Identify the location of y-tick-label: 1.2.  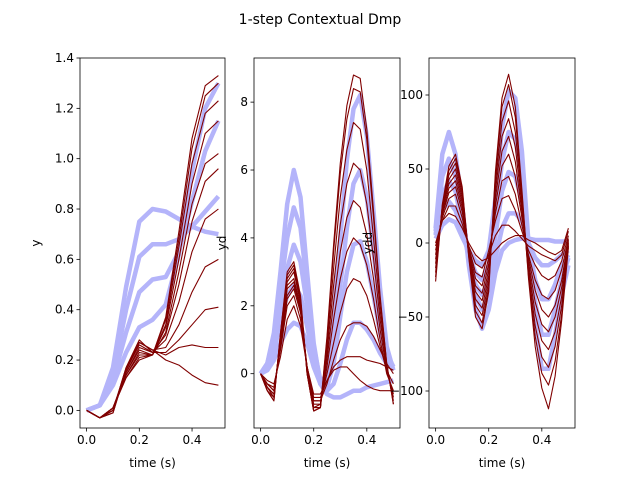
(64, 108).